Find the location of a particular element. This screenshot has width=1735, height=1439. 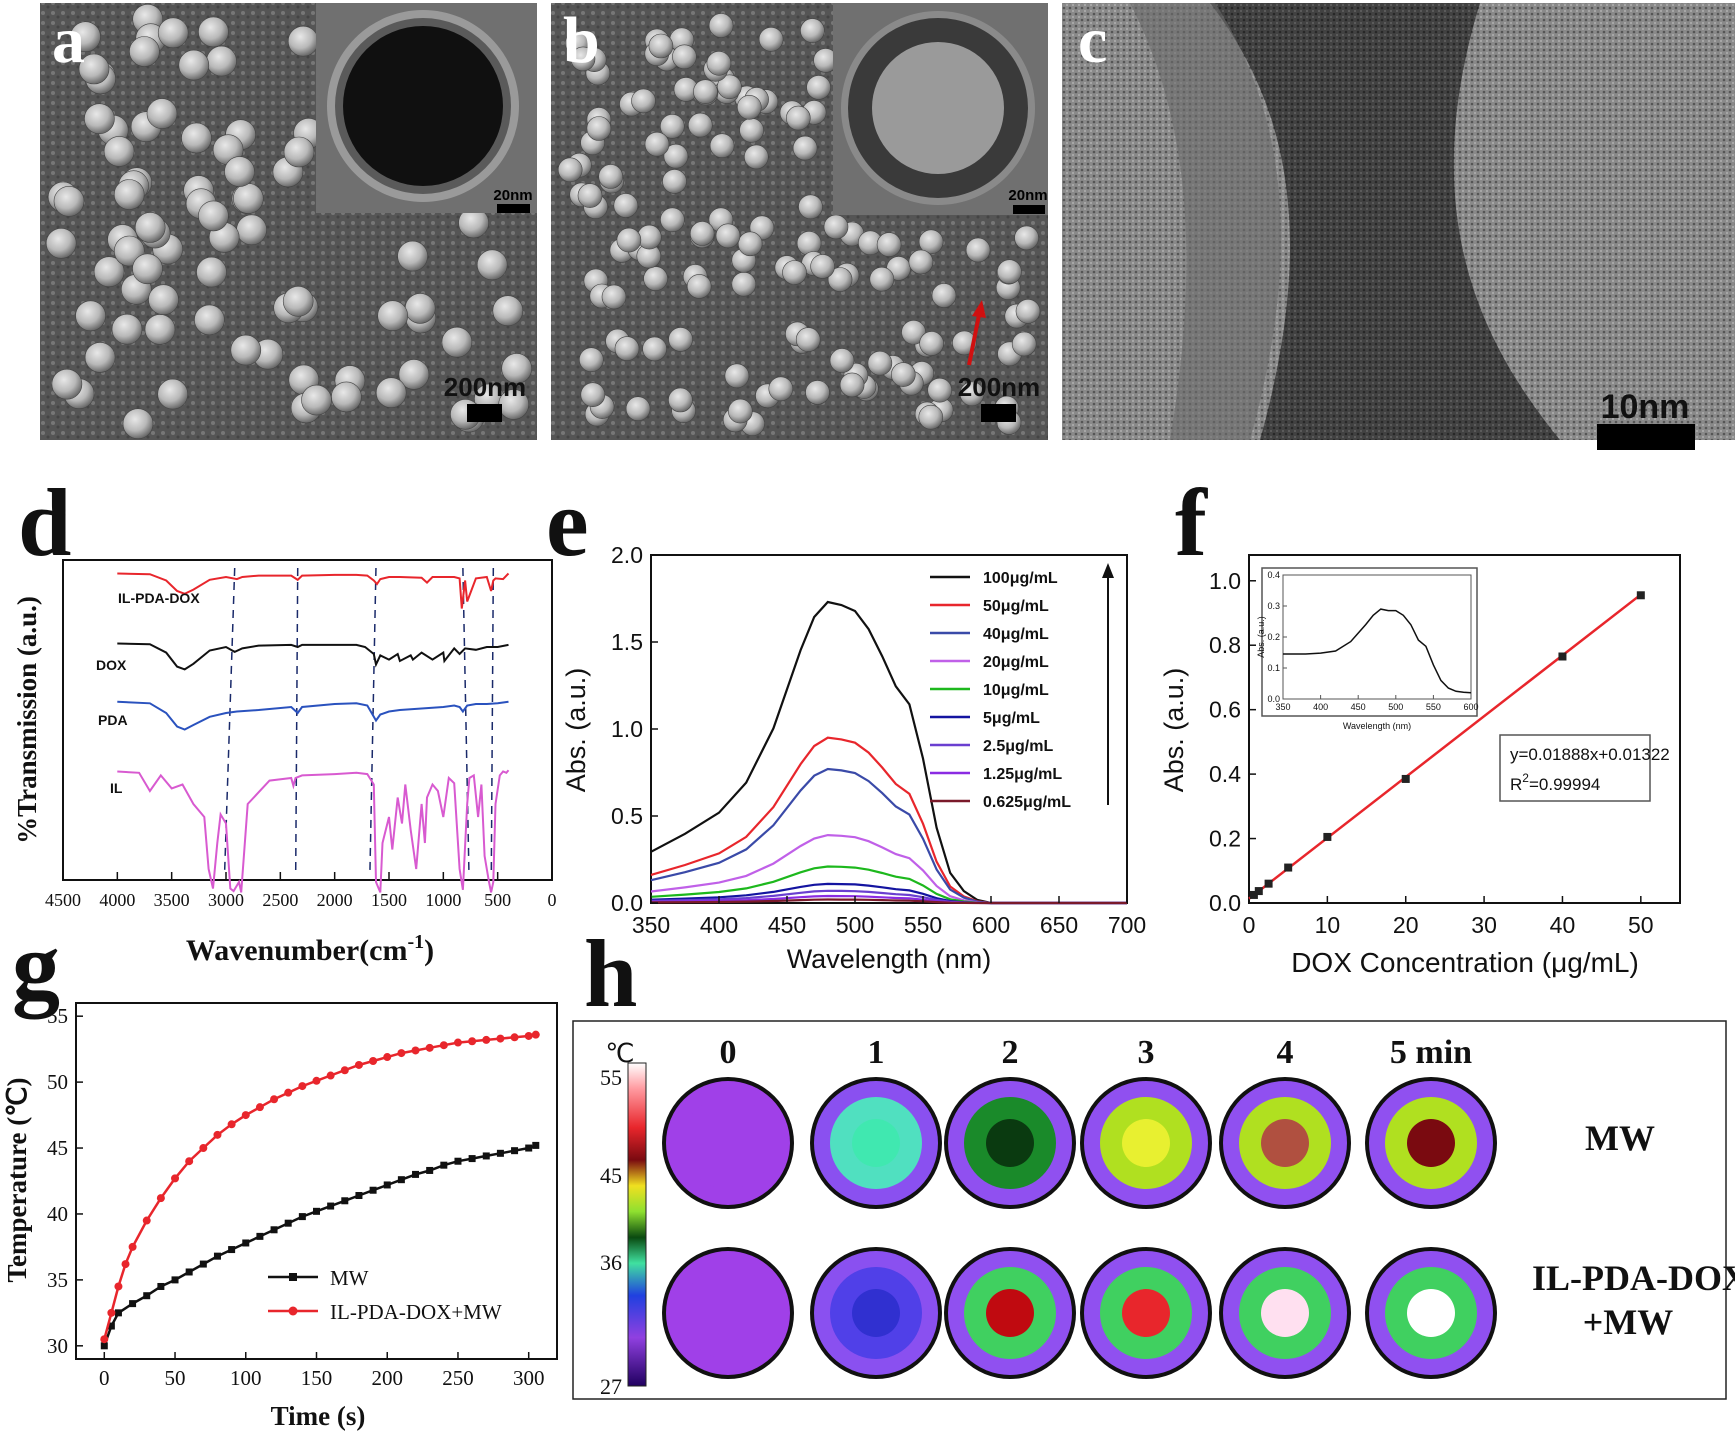

row-label-plus-mw: +MW is located at coordinates (1628, 1322).